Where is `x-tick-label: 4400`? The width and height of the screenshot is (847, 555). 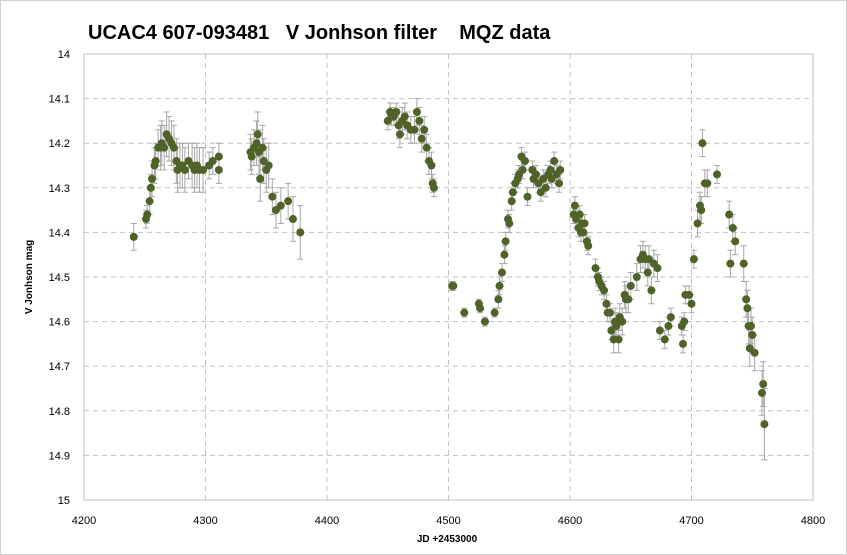 x-tick-label: 4400 is located at coordinates (327, 521).